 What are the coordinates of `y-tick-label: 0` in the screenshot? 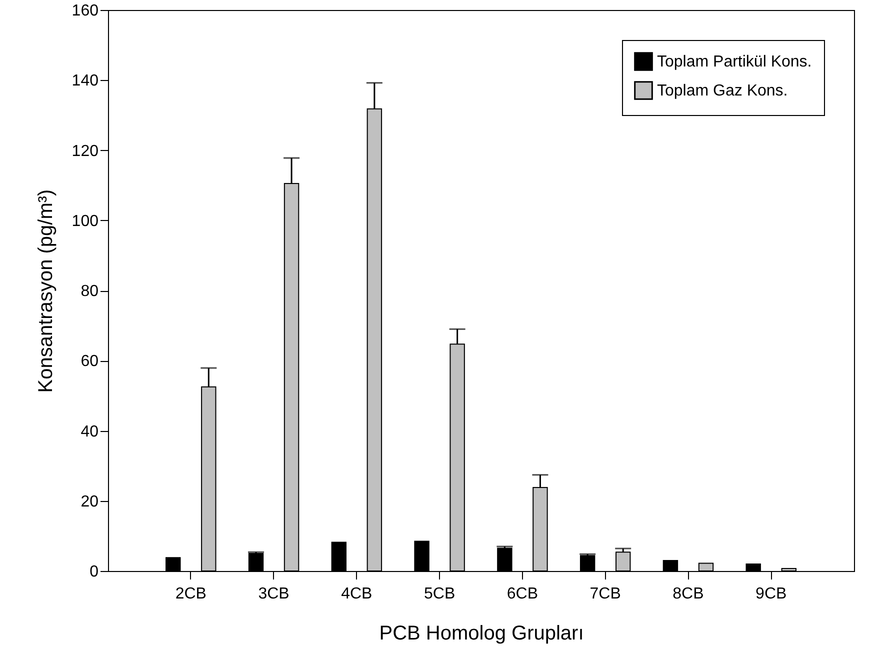 It's located at (94, 572).